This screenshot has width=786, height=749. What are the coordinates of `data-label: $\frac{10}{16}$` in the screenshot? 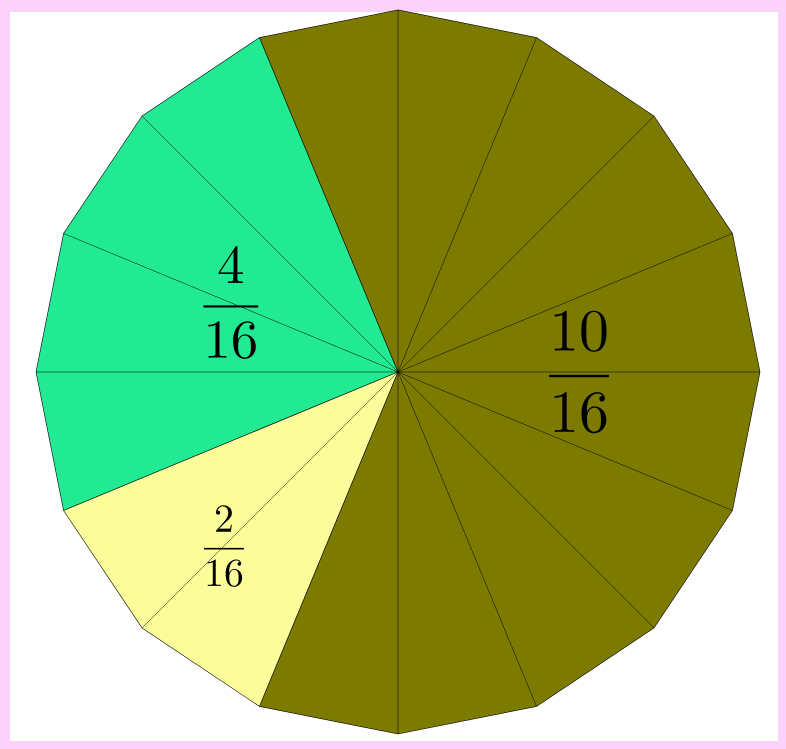 It's located at (579, 372).